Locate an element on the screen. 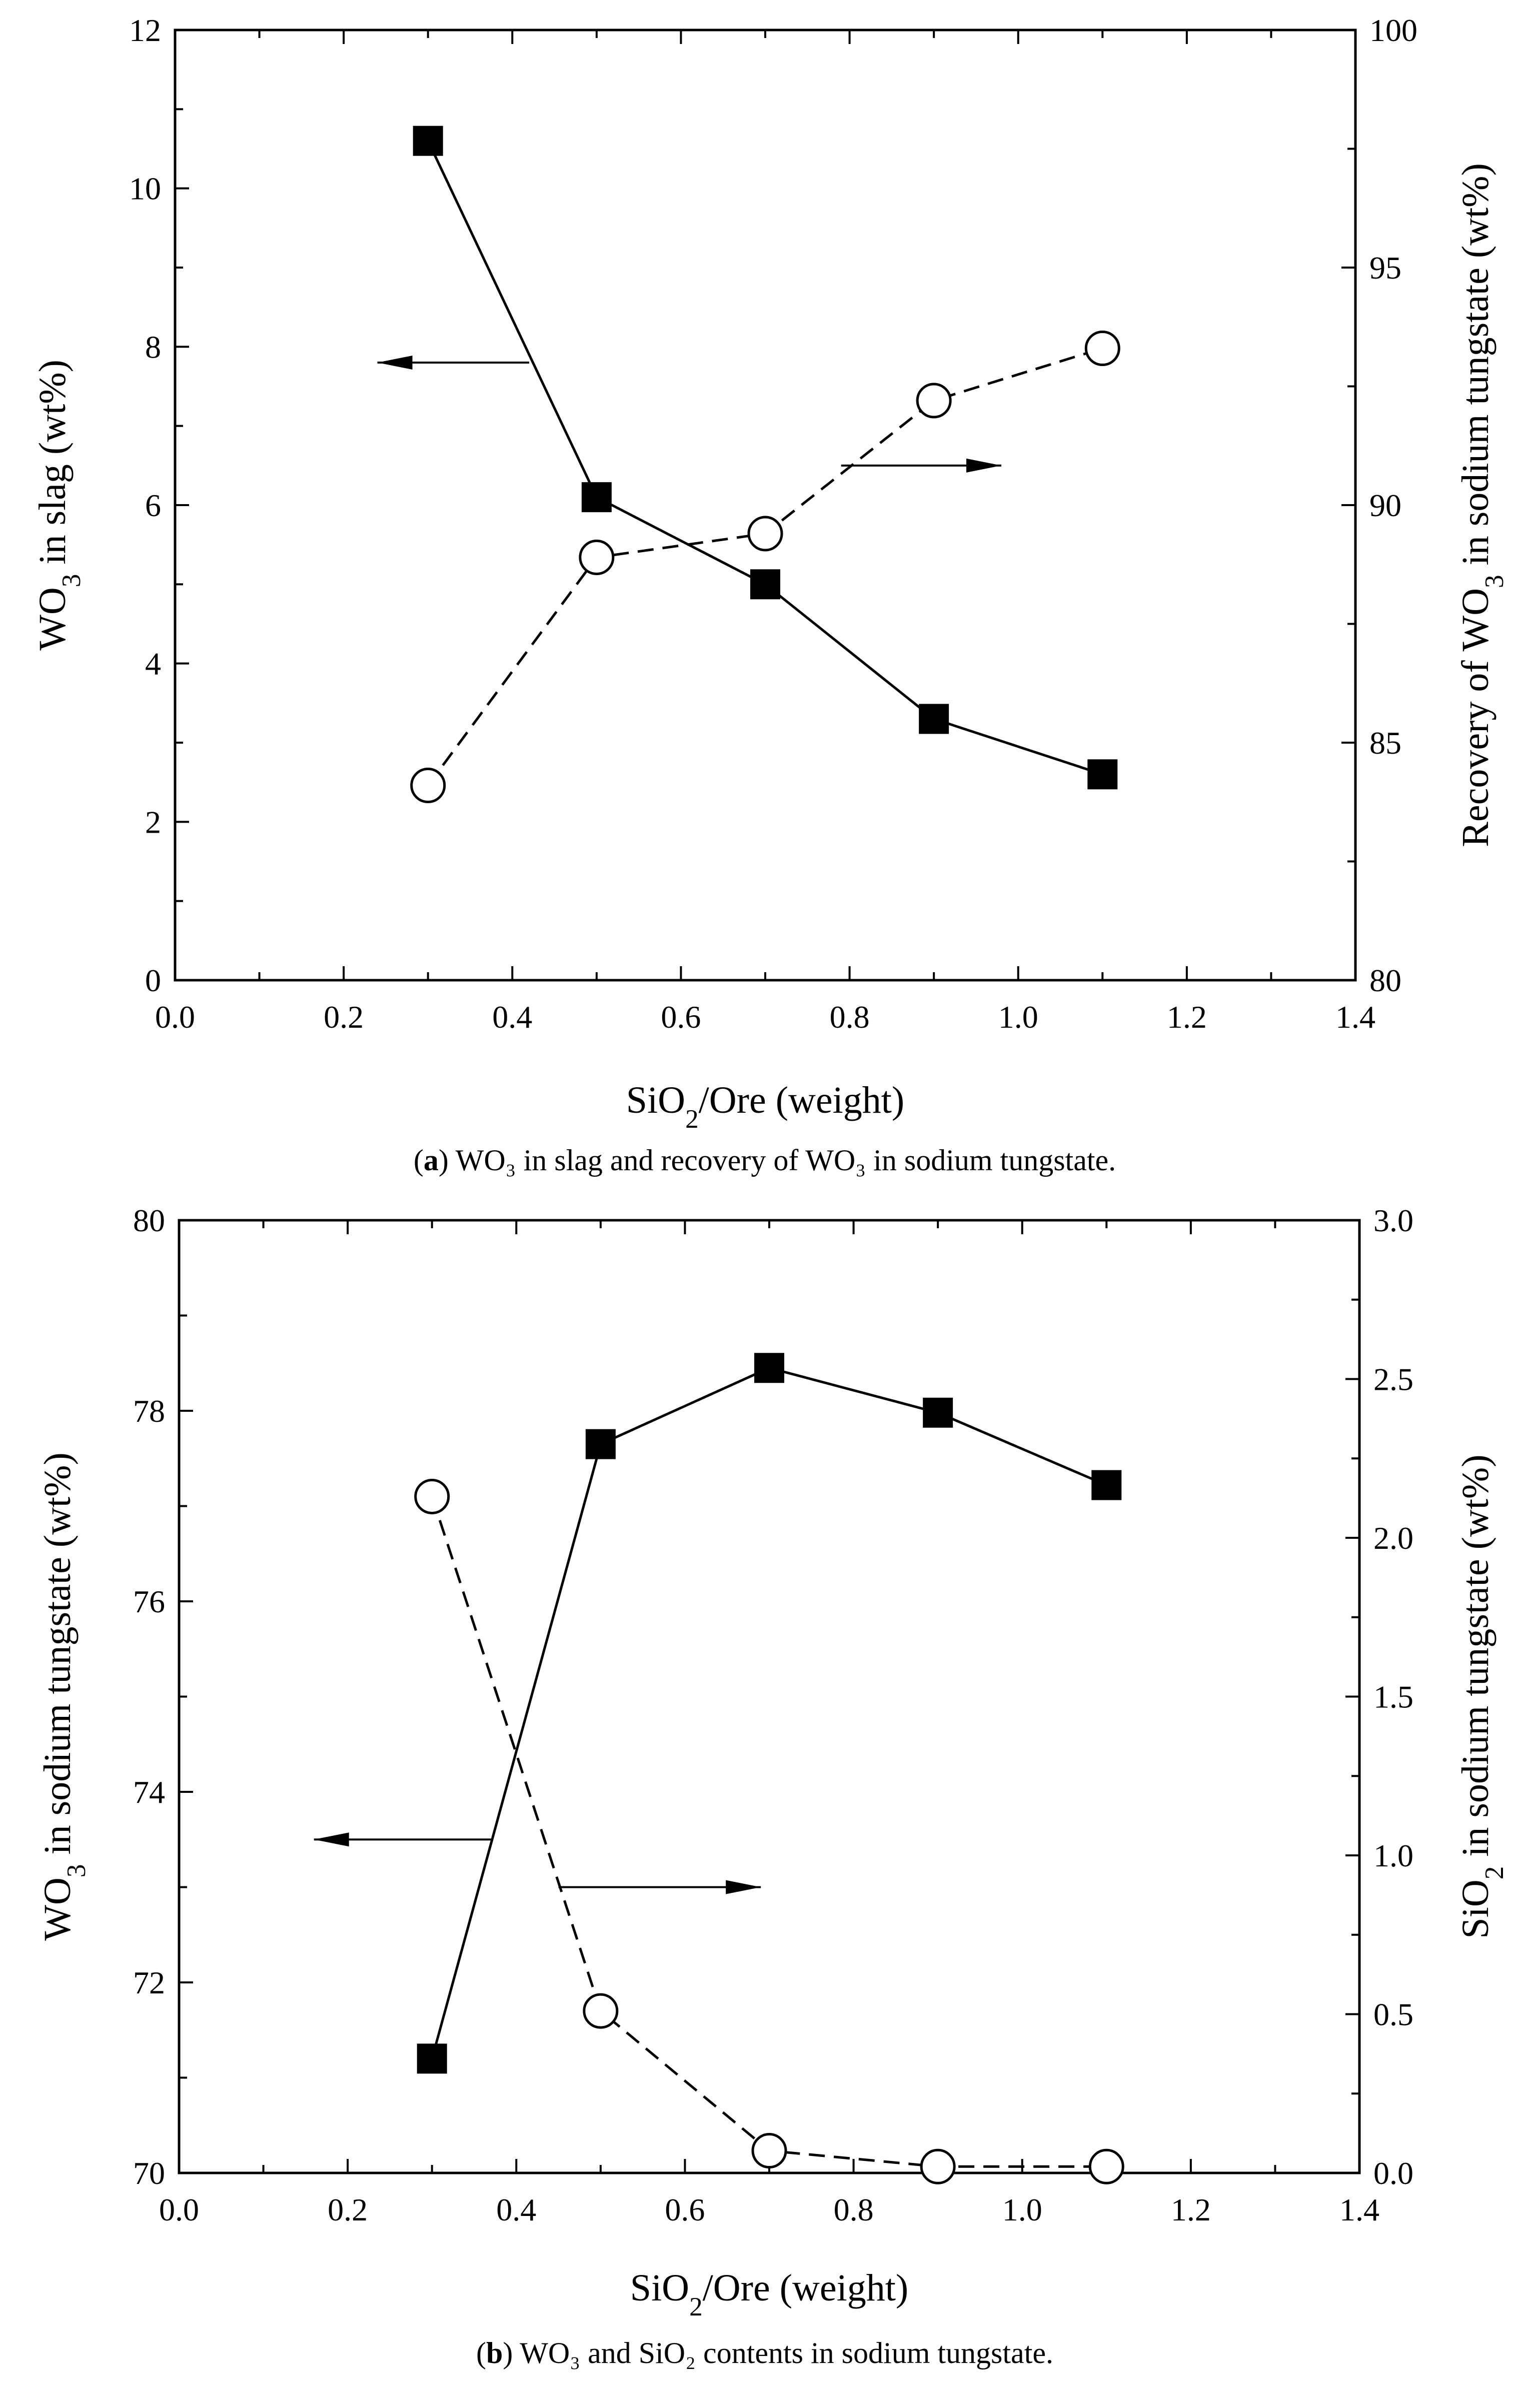 The image size is (1530, 2408). y-tick-label: 78 is located at coordinates (149, 1411).